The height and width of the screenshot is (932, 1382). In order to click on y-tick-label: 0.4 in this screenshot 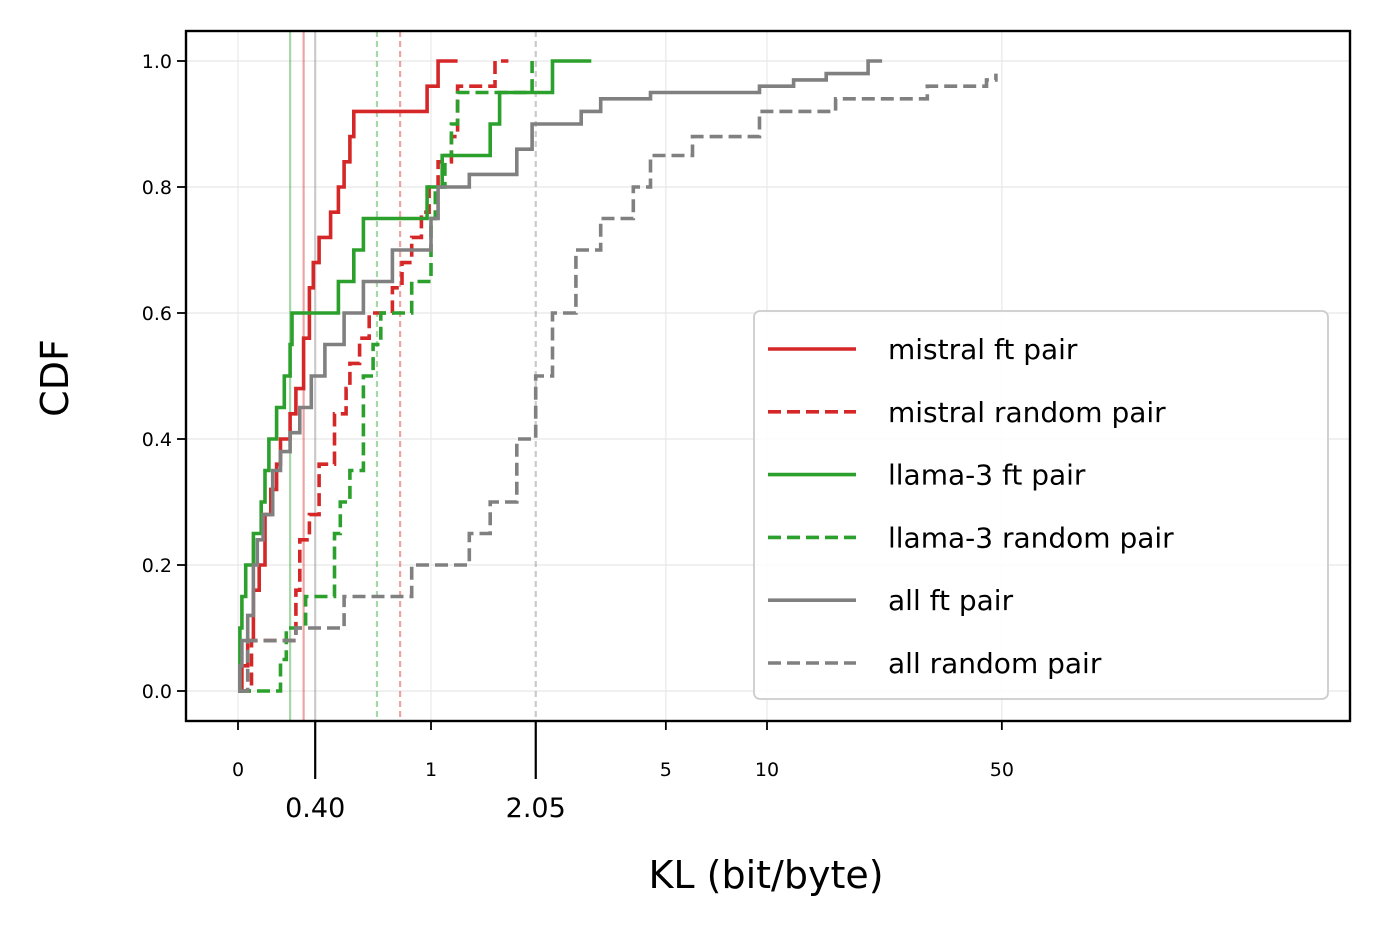, I will do `click(157, 440)`.